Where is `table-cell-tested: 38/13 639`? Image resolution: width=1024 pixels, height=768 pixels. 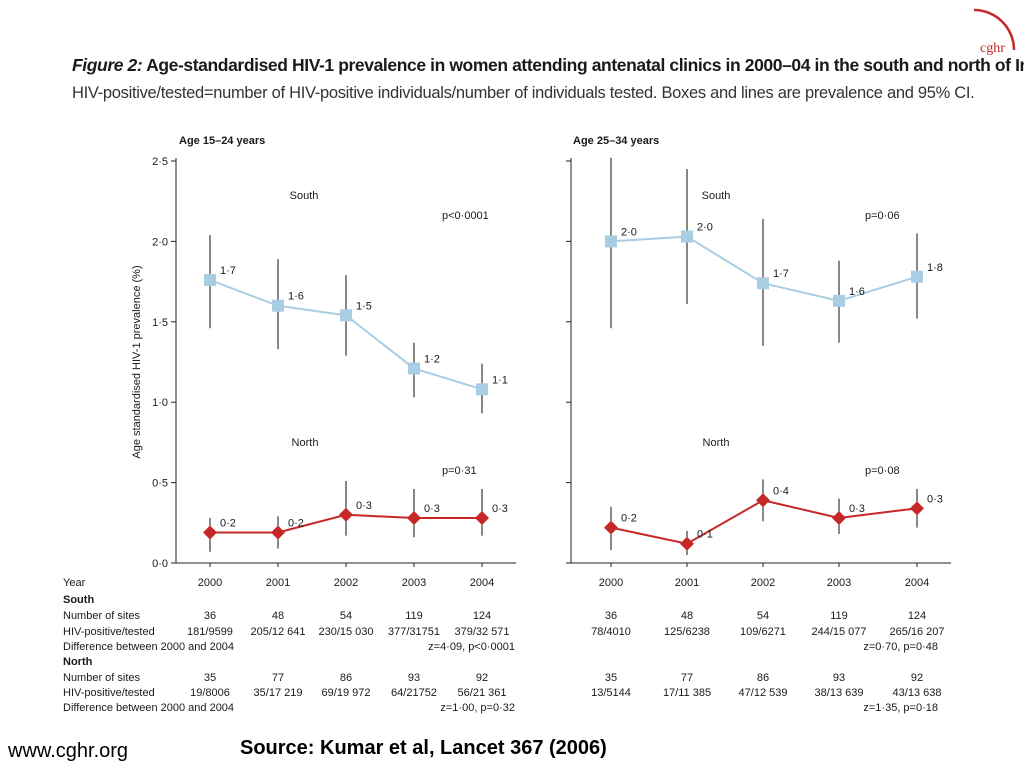 table-cell-tested: 38/13 639 is located at coordinates (839, 693).